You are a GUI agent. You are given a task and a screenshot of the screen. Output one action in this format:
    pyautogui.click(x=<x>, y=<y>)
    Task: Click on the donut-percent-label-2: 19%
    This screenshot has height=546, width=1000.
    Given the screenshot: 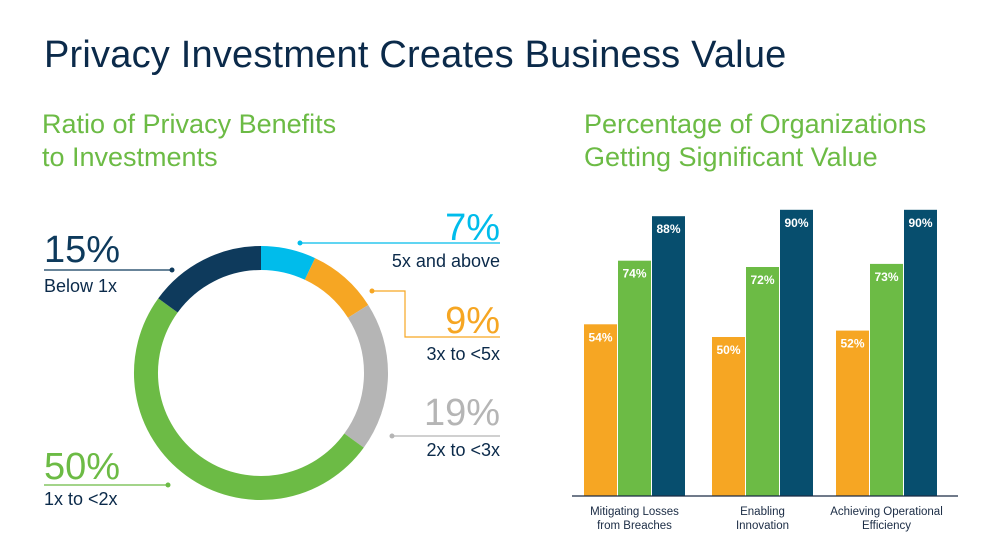 What is the action you would take?
    pyautogui.click(x=462, y=413)
    